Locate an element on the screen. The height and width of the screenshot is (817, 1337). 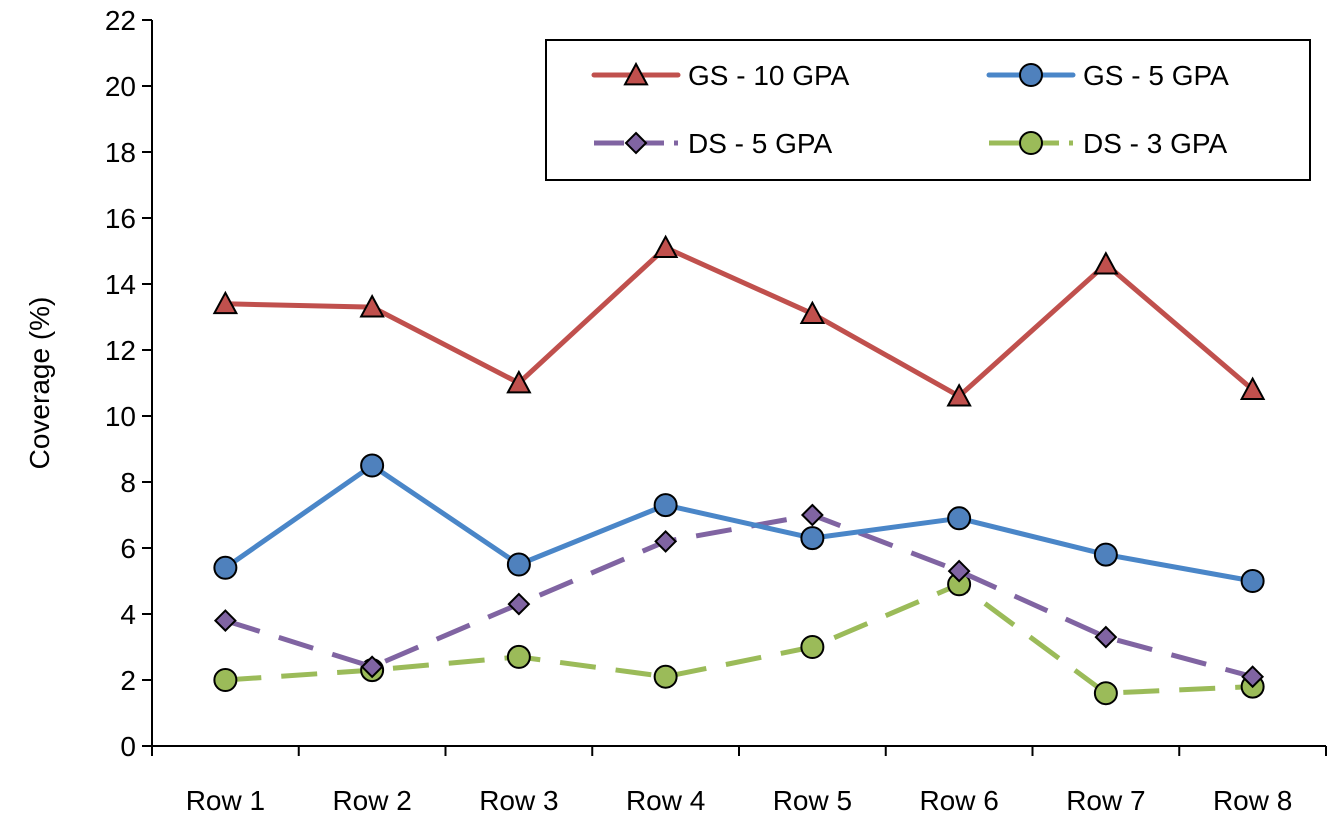
legend-label: GS - 5 GPA is located at coordinates (1156, 75).